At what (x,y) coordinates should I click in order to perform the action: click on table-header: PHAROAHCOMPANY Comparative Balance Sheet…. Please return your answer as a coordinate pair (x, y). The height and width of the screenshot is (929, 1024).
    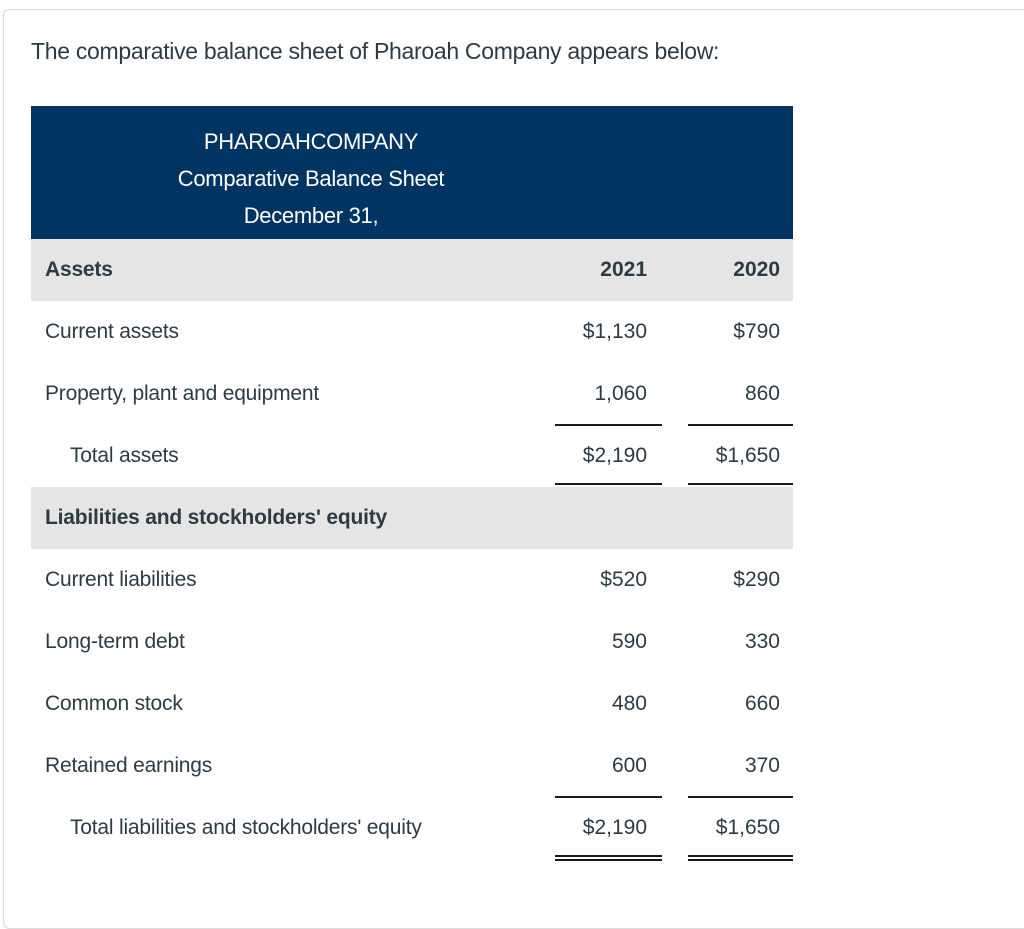
    Looking at the image, I should click on (412, 172).